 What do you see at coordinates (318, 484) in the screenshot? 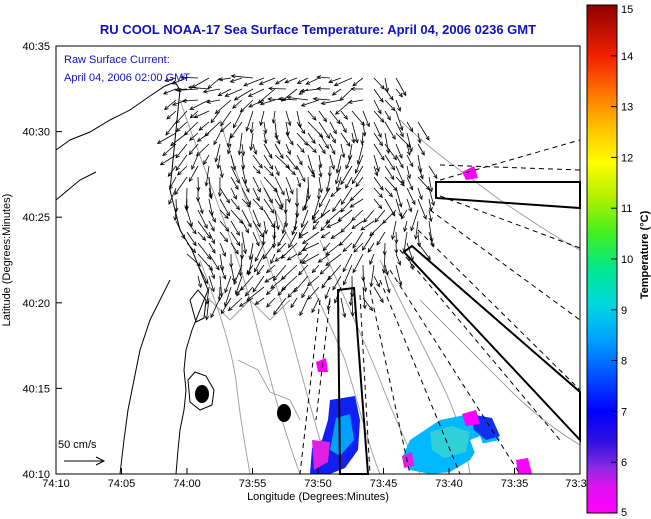
I see `x-tick-label: 73:50` at bounding box center [318, 484].